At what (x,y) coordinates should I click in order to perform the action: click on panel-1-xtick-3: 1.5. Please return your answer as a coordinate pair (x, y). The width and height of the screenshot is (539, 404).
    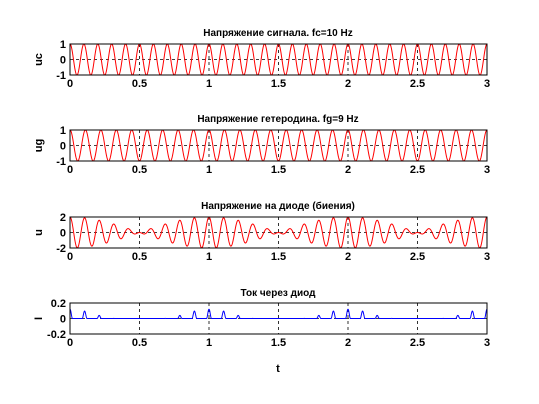
    Looking at the image, I should click on (278, 84).